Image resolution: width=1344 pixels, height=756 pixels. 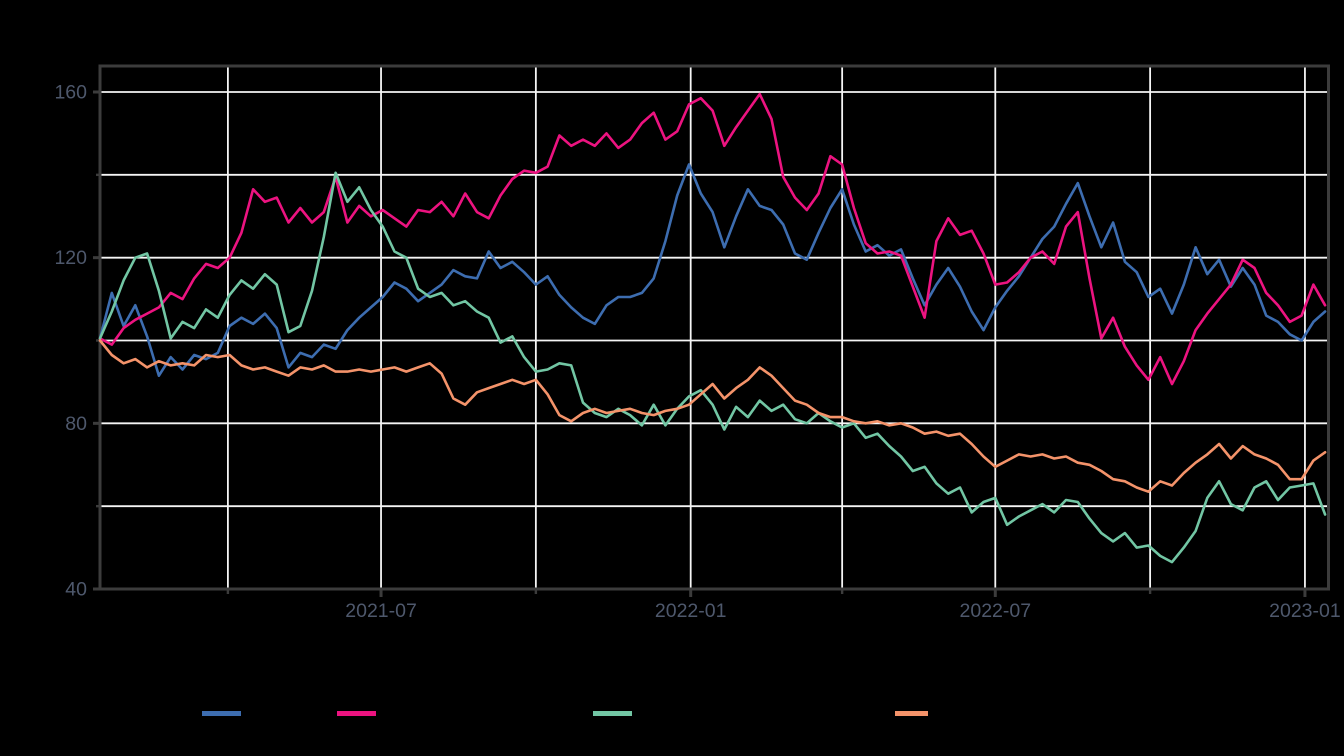 I want to click on x-tick-label: 2022-07, so click(x=996, y=611).